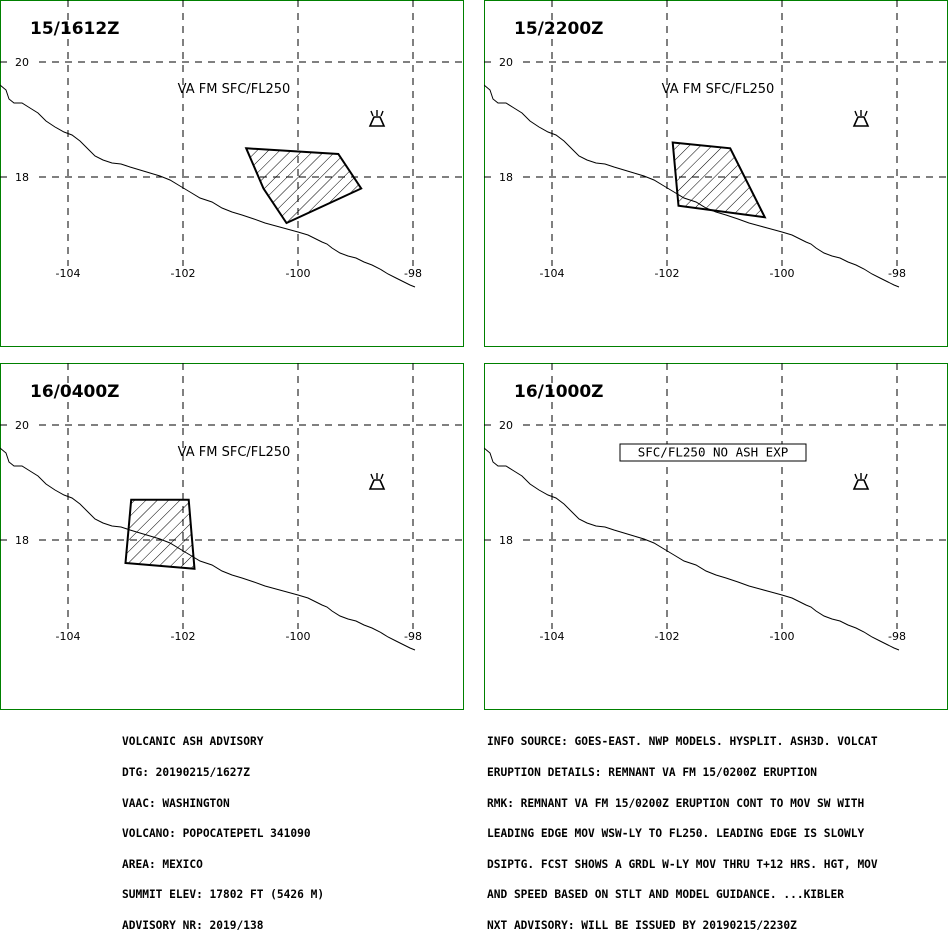 This screenshot has height=941, width=950. What do you see at coordinates (559, 29) in the screenshot?
I see `panel-time-label: 15/2200Z` at bounding box center [559, 29].